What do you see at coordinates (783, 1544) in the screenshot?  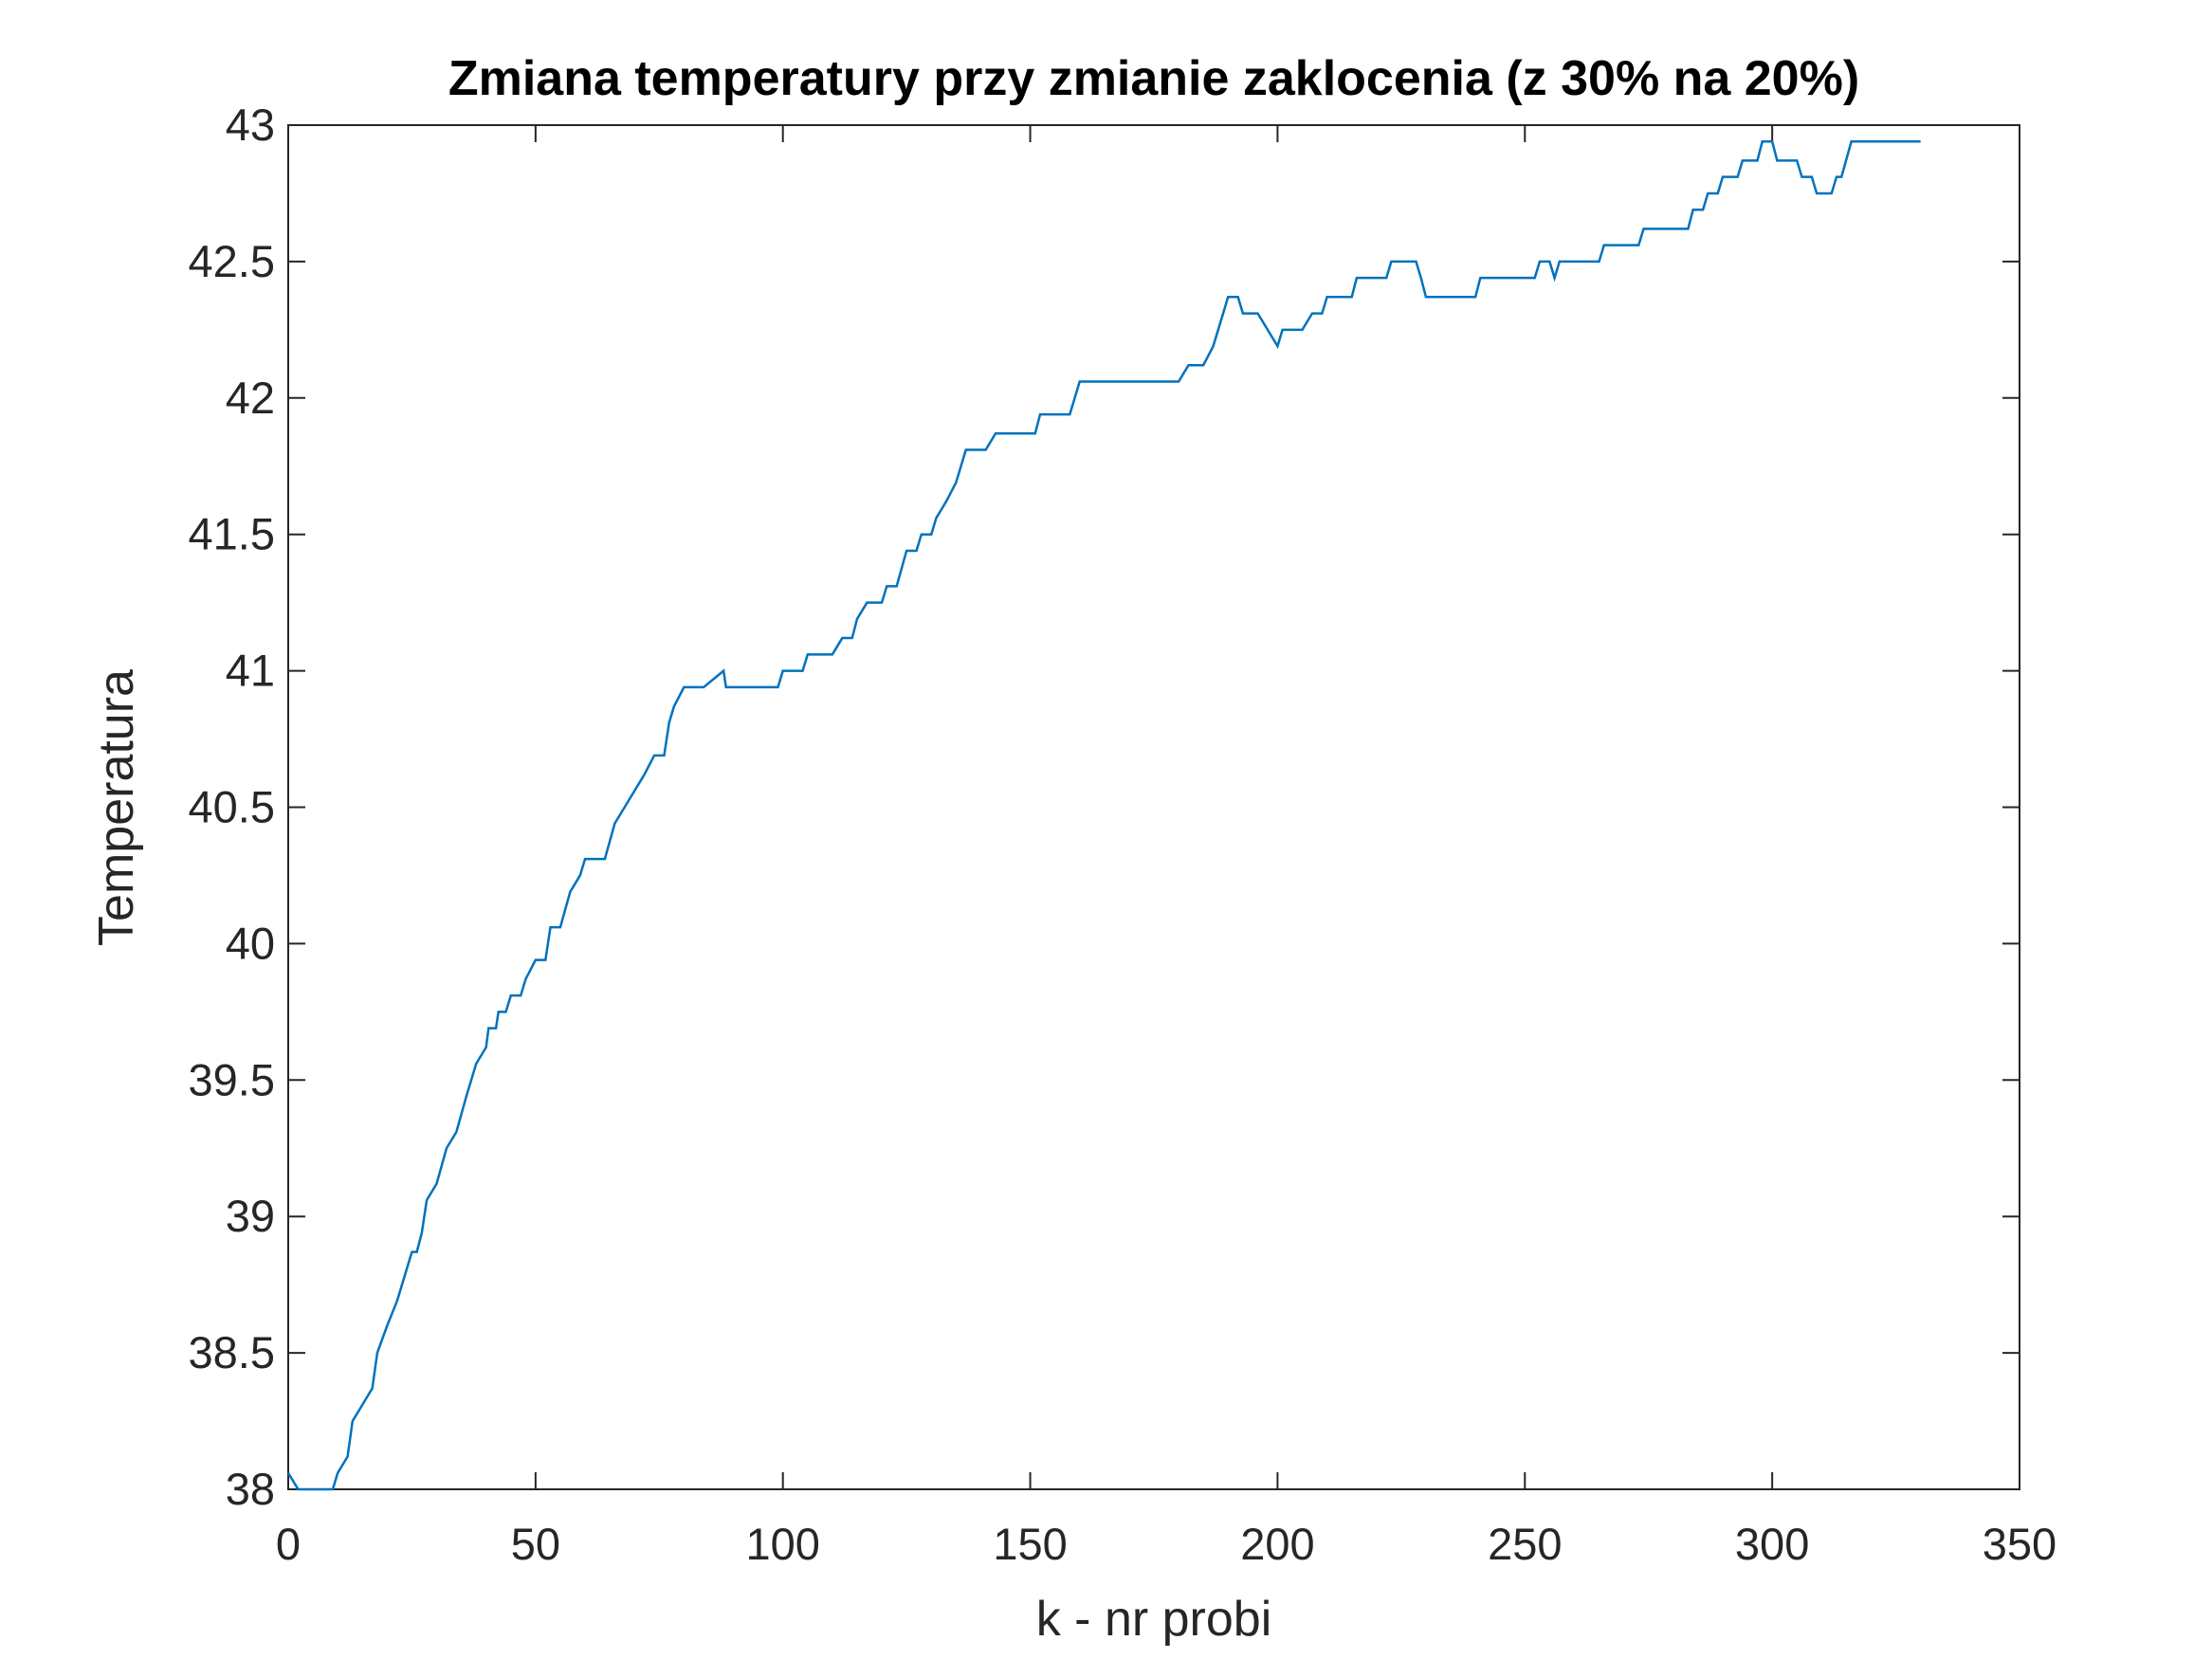 I see `x-tick-label: 100` at bounding box center [783, 1544].